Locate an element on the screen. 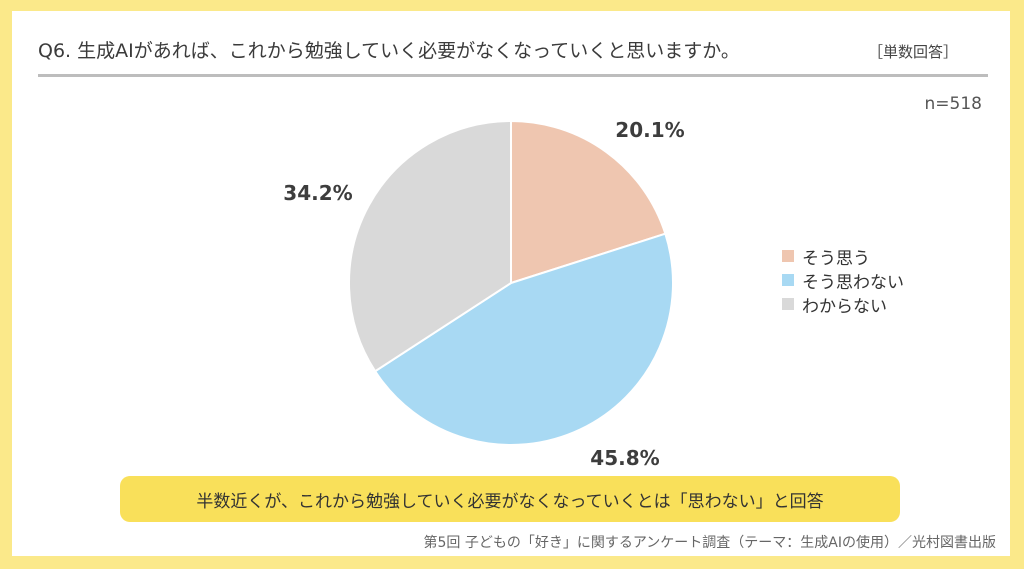  legend-item: そう思う is located at coordinates (843, 256).